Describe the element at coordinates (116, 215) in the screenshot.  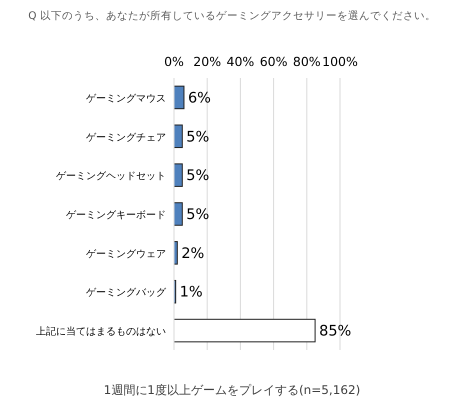
I see `y-tick-label: ゲーミングキーボード` at that location.